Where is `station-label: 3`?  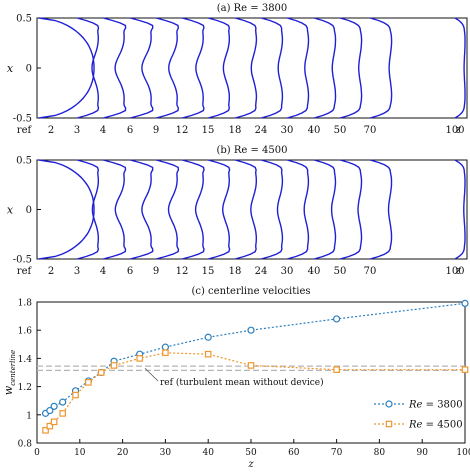 station-label: 3 is located at coordinates (77, 130).